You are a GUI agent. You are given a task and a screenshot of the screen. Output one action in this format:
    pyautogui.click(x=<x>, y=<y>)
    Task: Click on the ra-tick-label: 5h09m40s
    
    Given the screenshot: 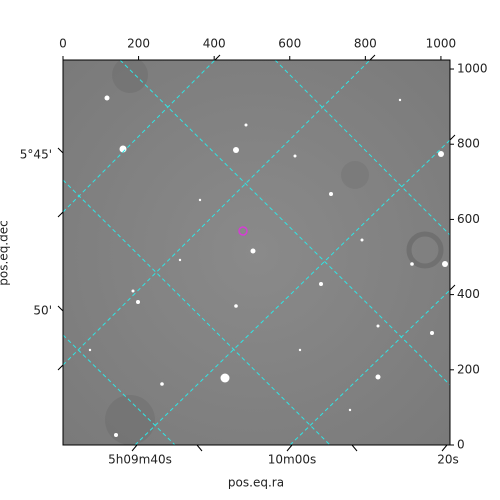 What is the action you would take?
    pyautogui.click(x=140, y=460)
    